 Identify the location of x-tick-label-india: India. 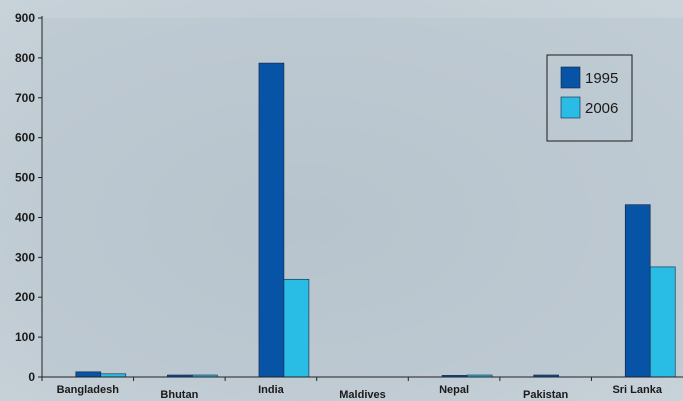
(271, 390).